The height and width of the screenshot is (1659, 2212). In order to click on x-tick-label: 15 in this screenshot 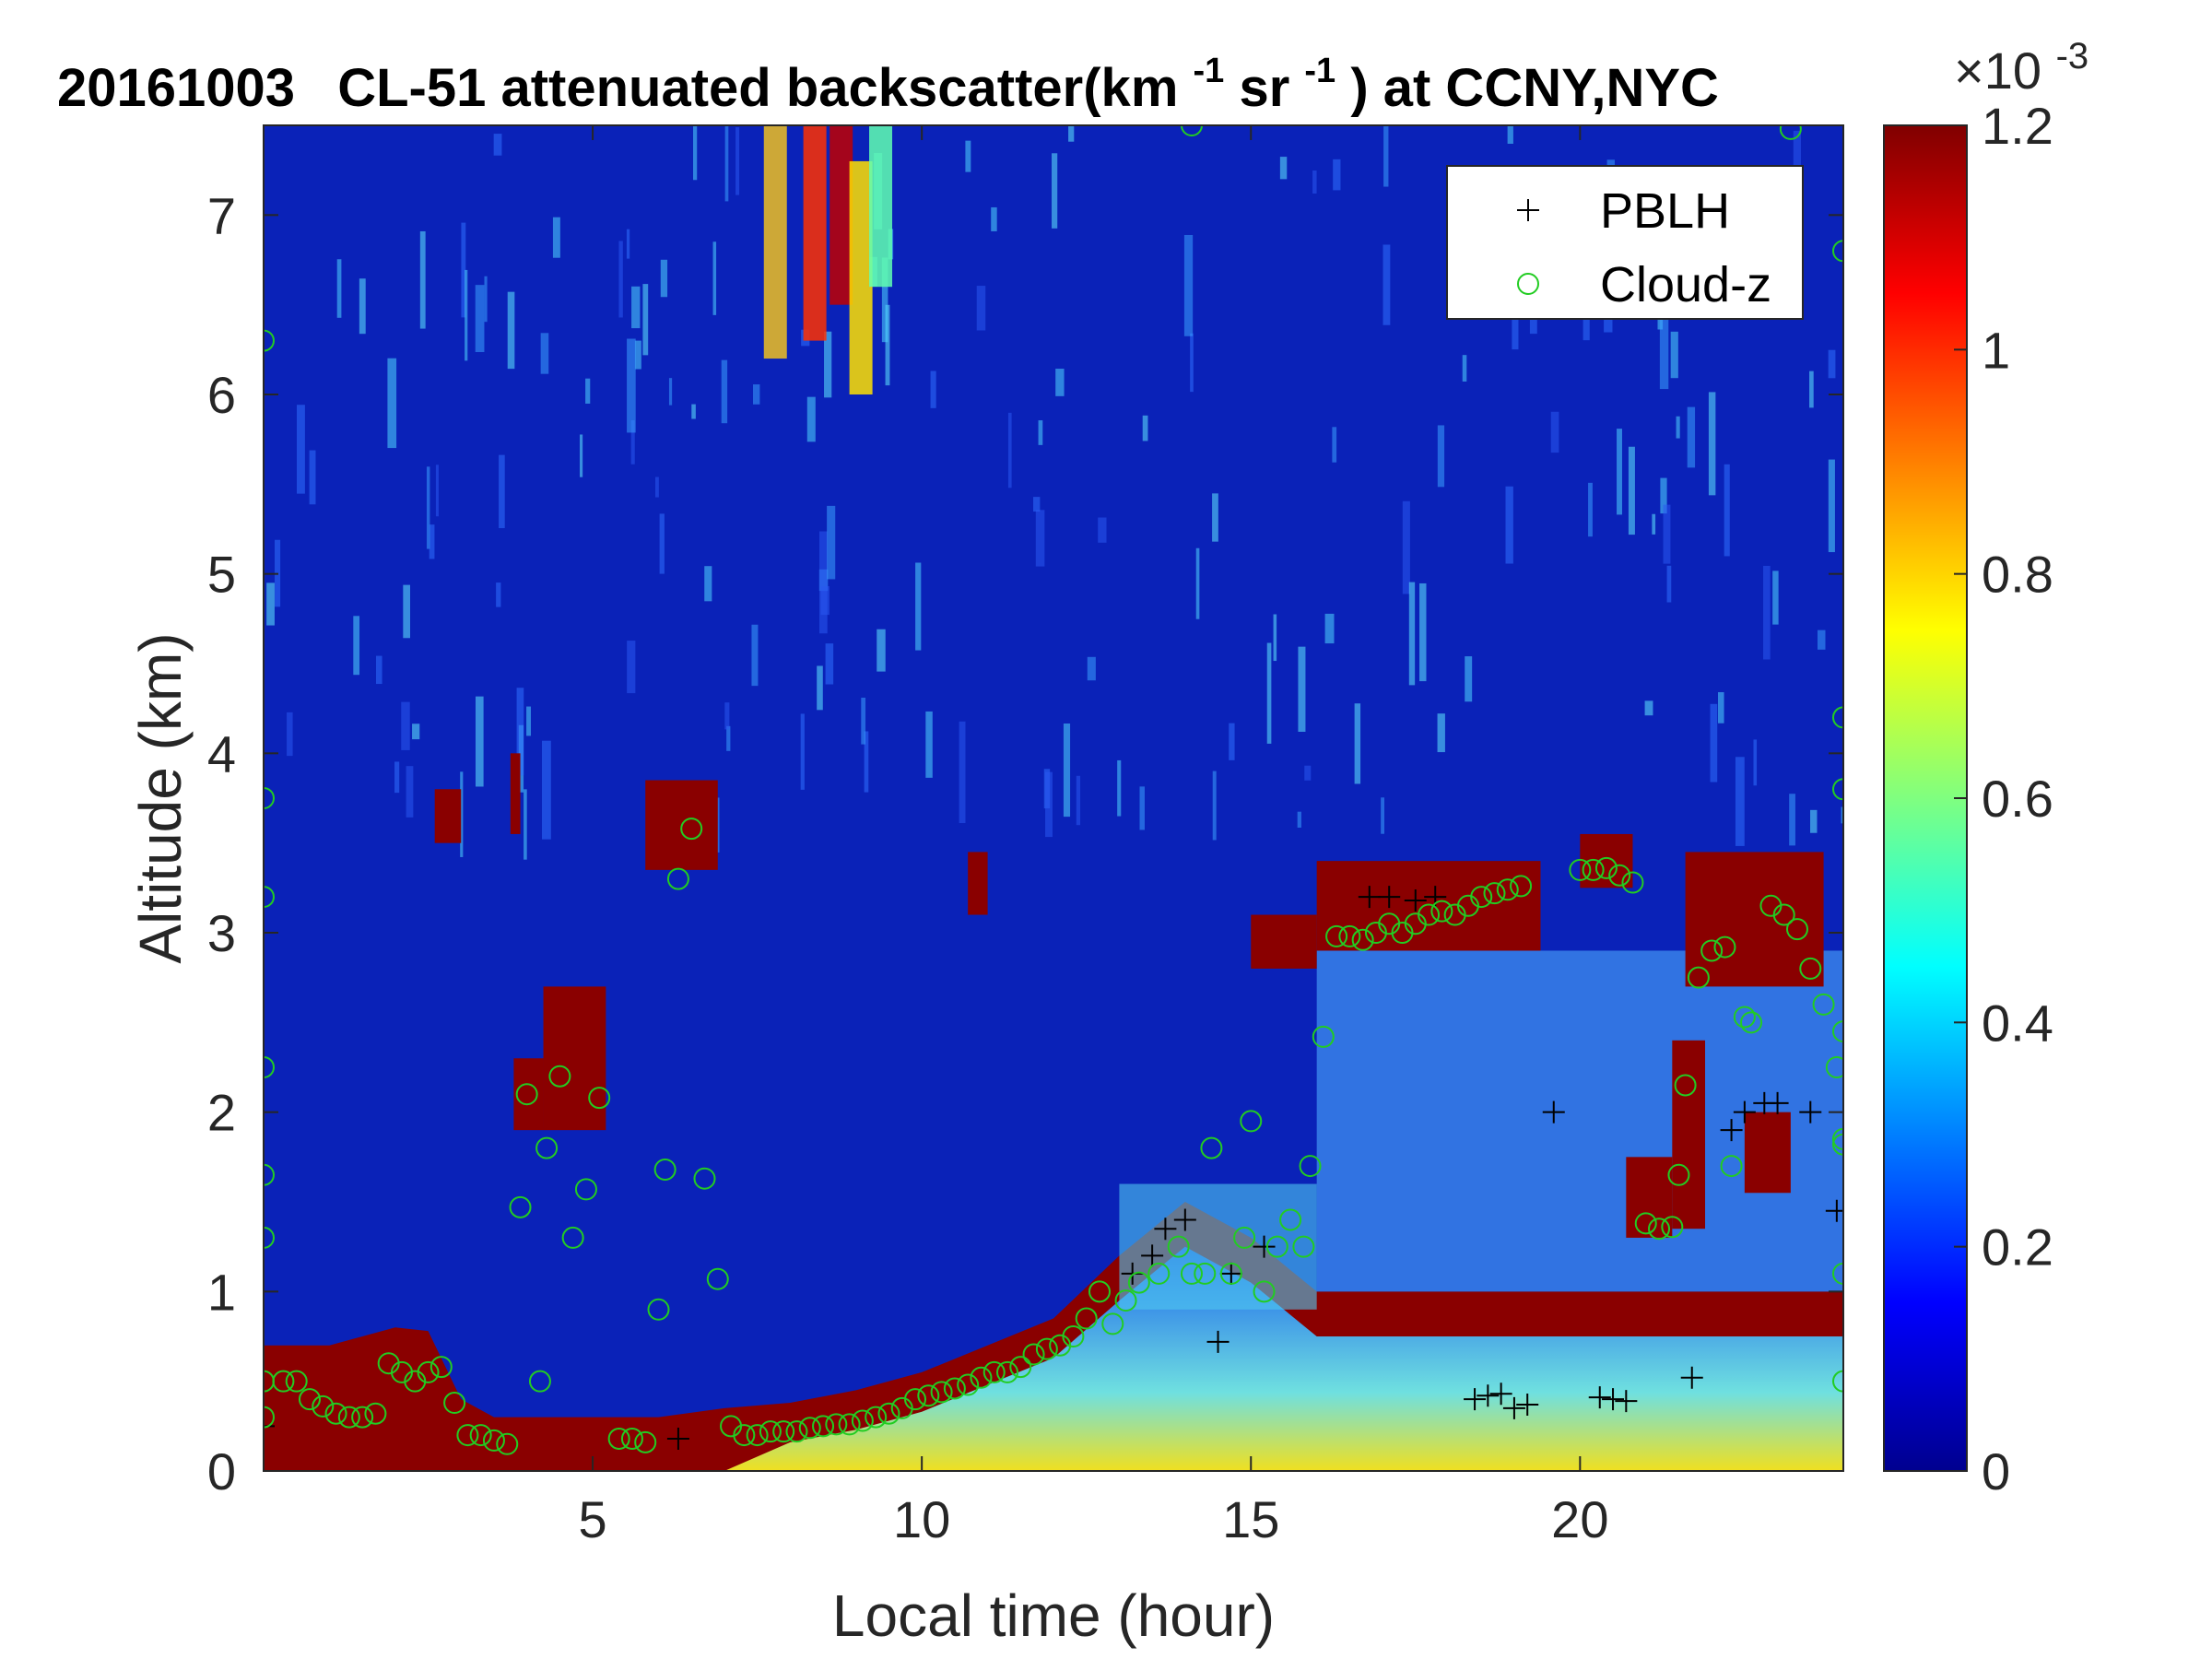, I will do `click(1250, 1519)`.